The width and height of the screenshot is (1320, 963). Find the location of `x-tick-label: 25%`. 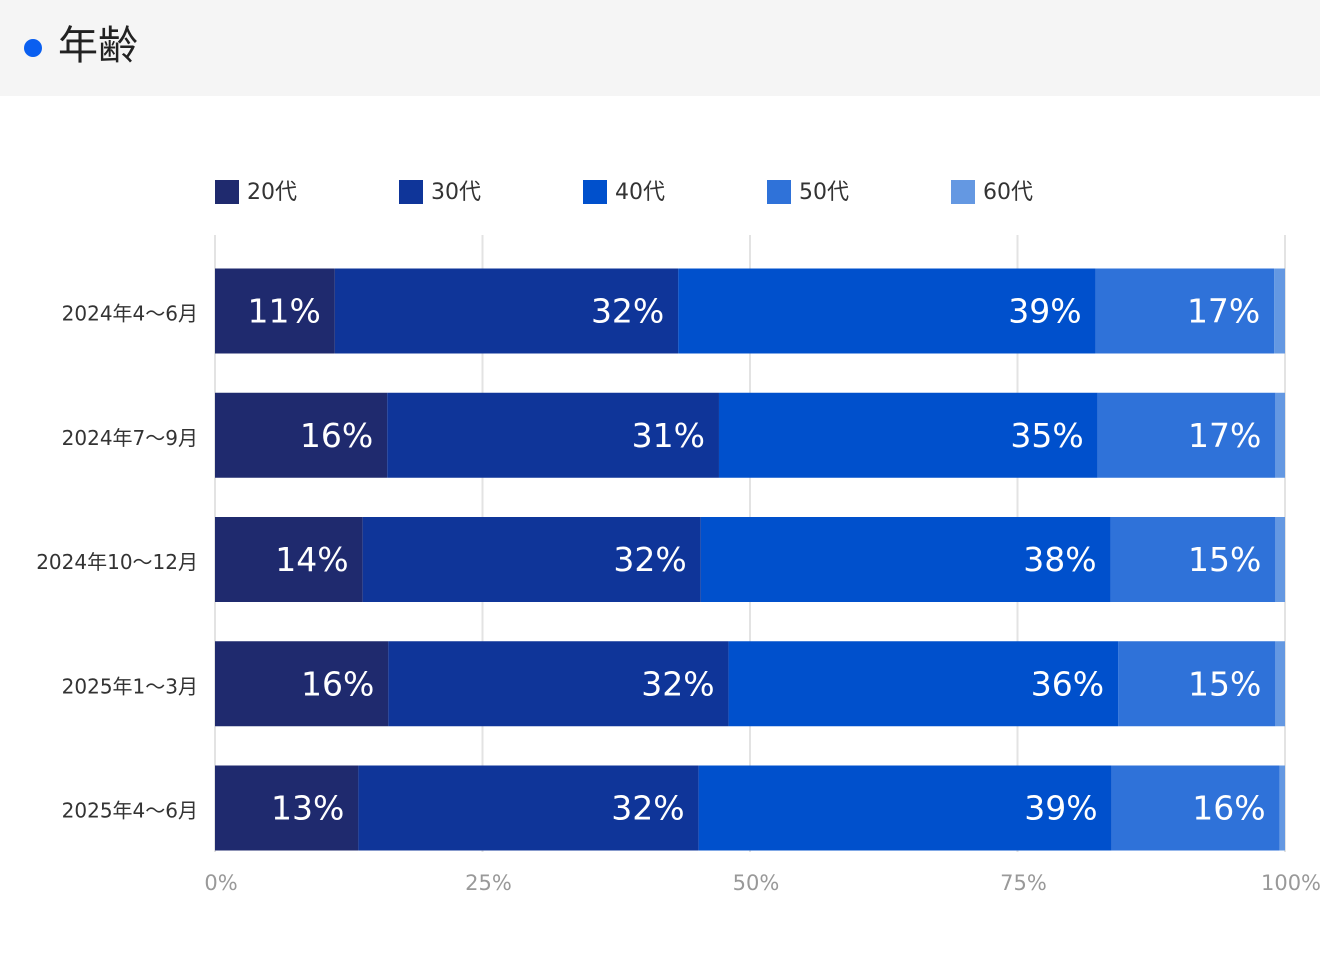

x-tick-label: 25% is located at coordinates (488, 883).